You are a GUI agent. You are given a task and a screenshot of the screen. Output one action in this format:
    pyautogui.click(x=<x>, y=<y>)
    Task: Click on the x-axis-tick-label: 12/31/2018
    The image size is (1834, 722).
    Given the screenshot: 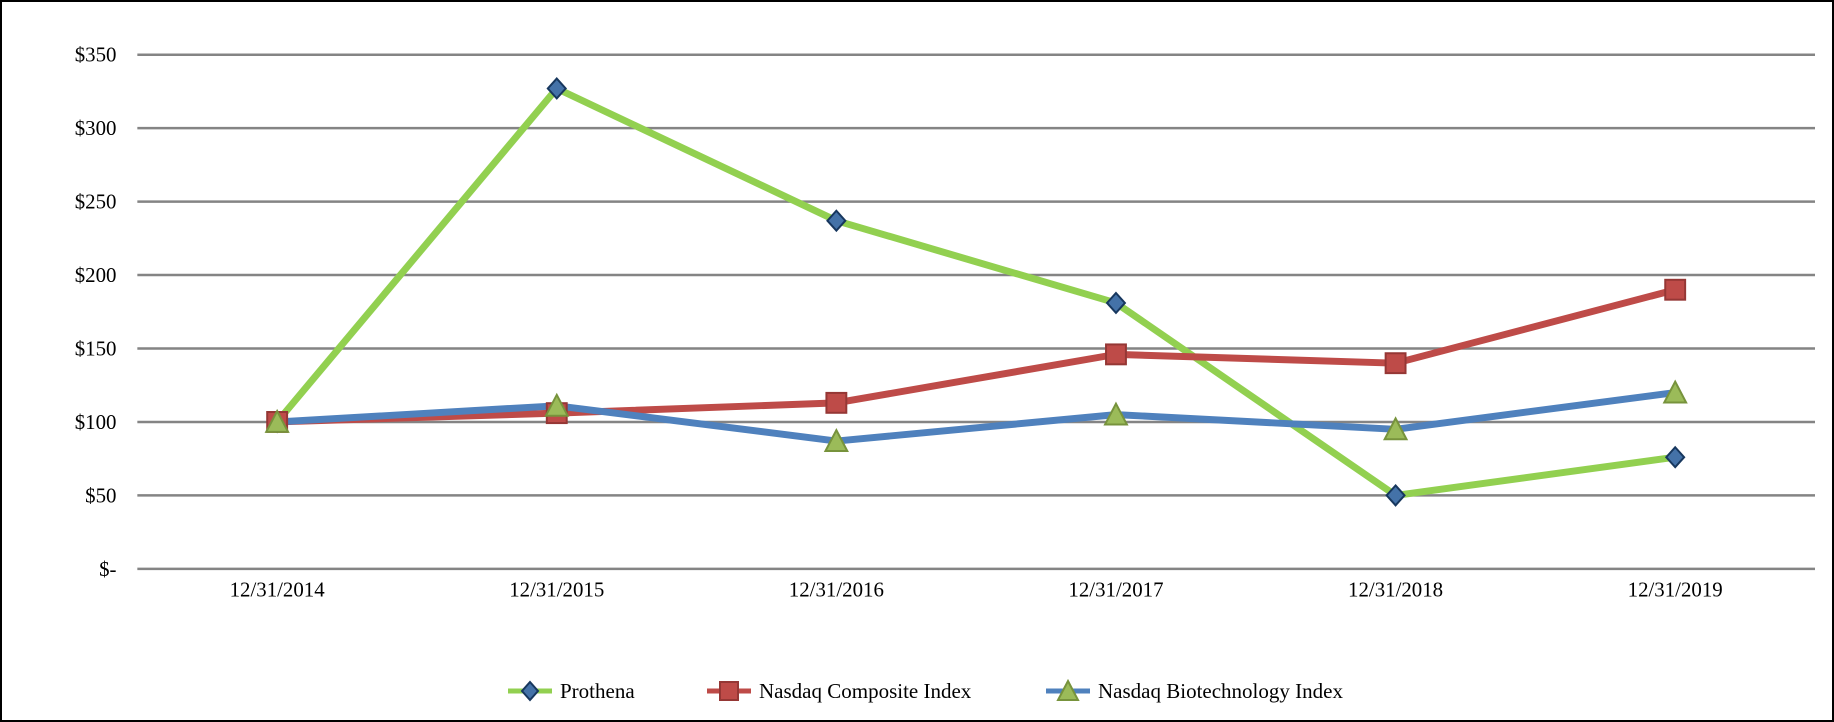 What is the action you would take?
    pyautogui.click(x=1395, y=590)
    